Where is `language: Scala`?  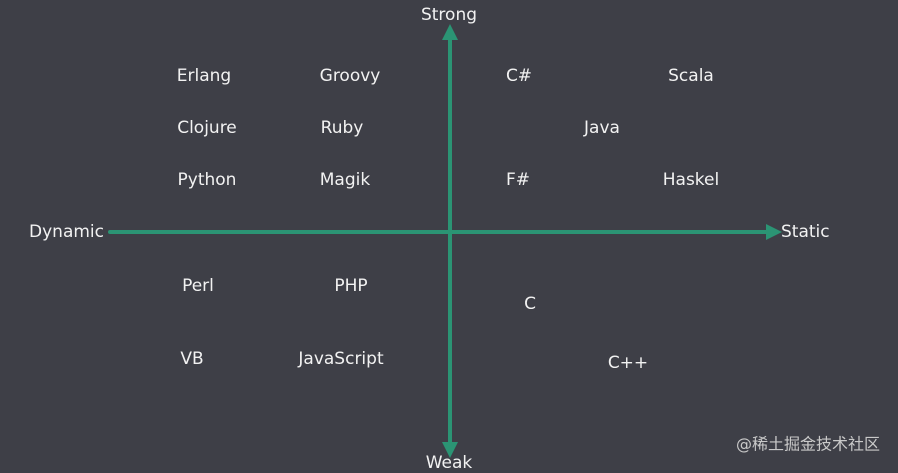
language: Scala is located at coordinates (691, 76).